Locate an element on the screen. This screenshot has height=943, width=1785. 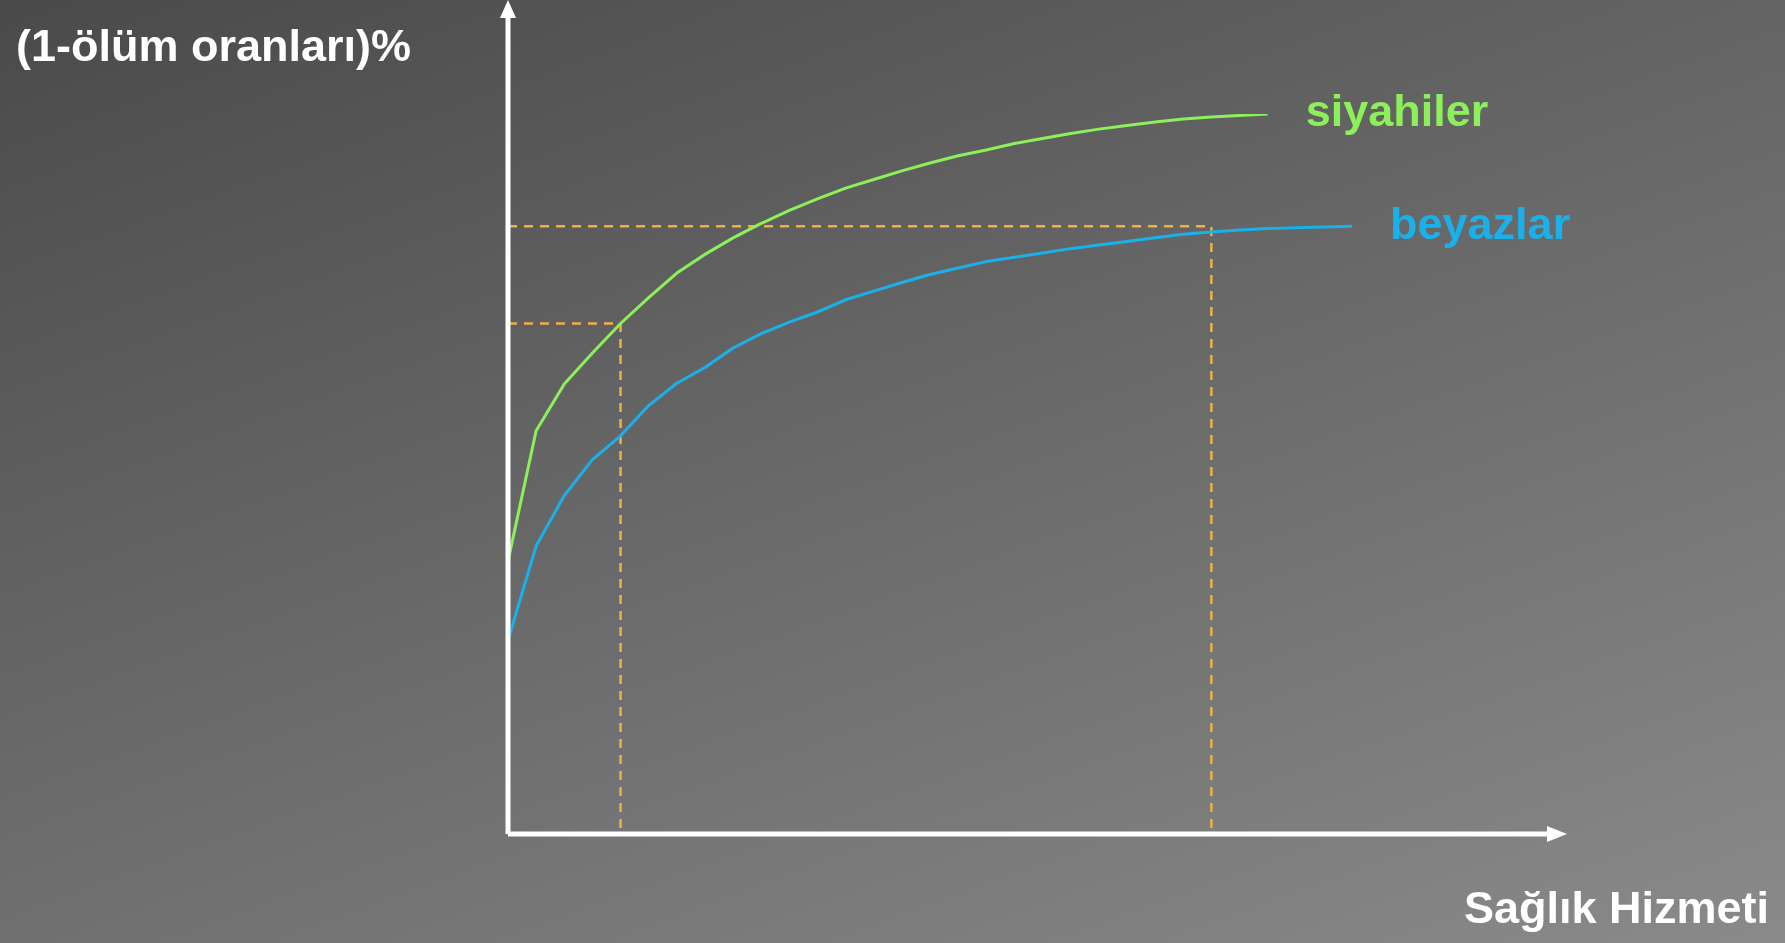
series-label: siyahiler is located at coordinates (1397, 111).